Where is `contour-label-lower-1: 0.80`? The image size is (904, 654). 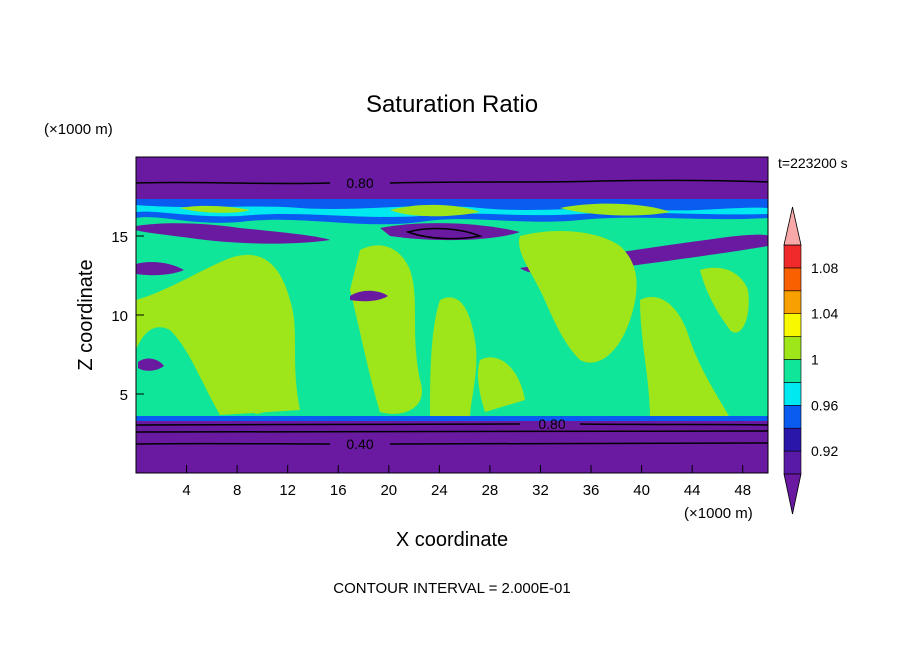
contour-label-lower-1: 0.80 is located at coordinates (551, 424).